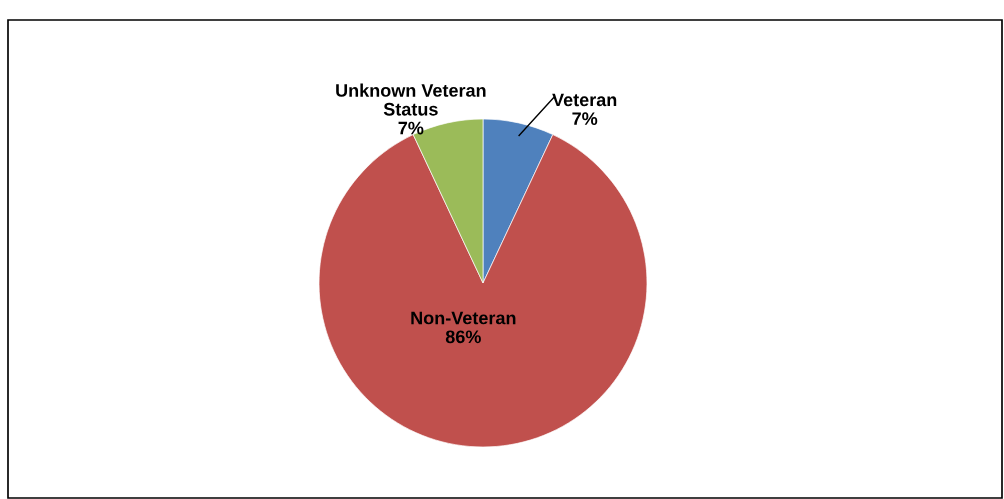 This screenshot has width=1004, height=499. Describe the element at coordinates (463, 337) in the screenshot. I see `data-label: 86%` at that location.